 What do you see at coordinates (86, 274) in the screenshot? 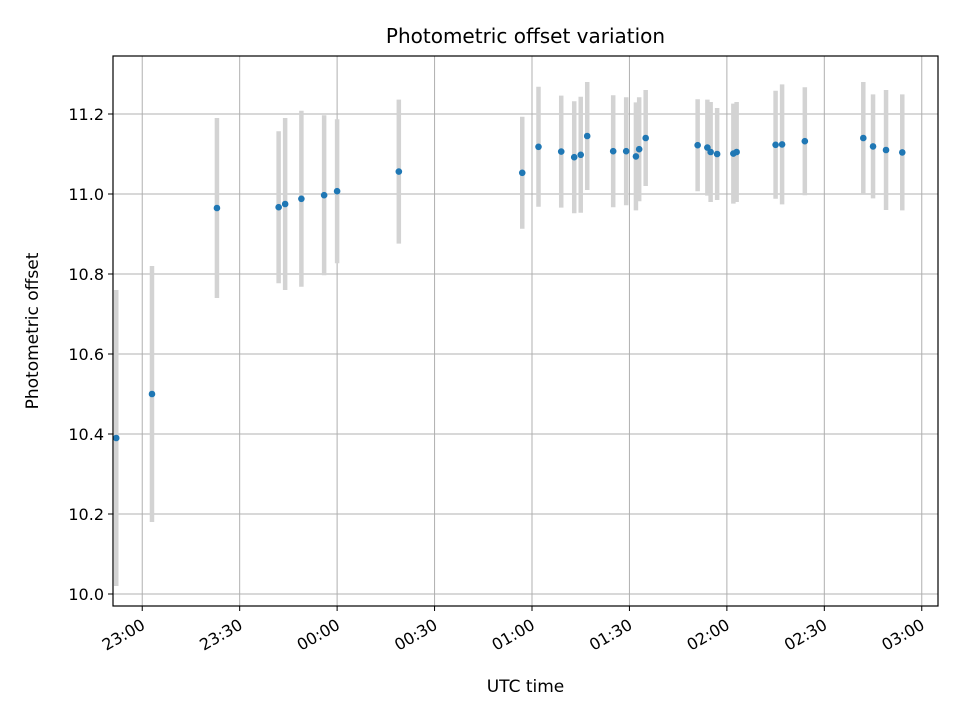
I see `y-tick-label: 10.8` at bounding box center [86, 274].